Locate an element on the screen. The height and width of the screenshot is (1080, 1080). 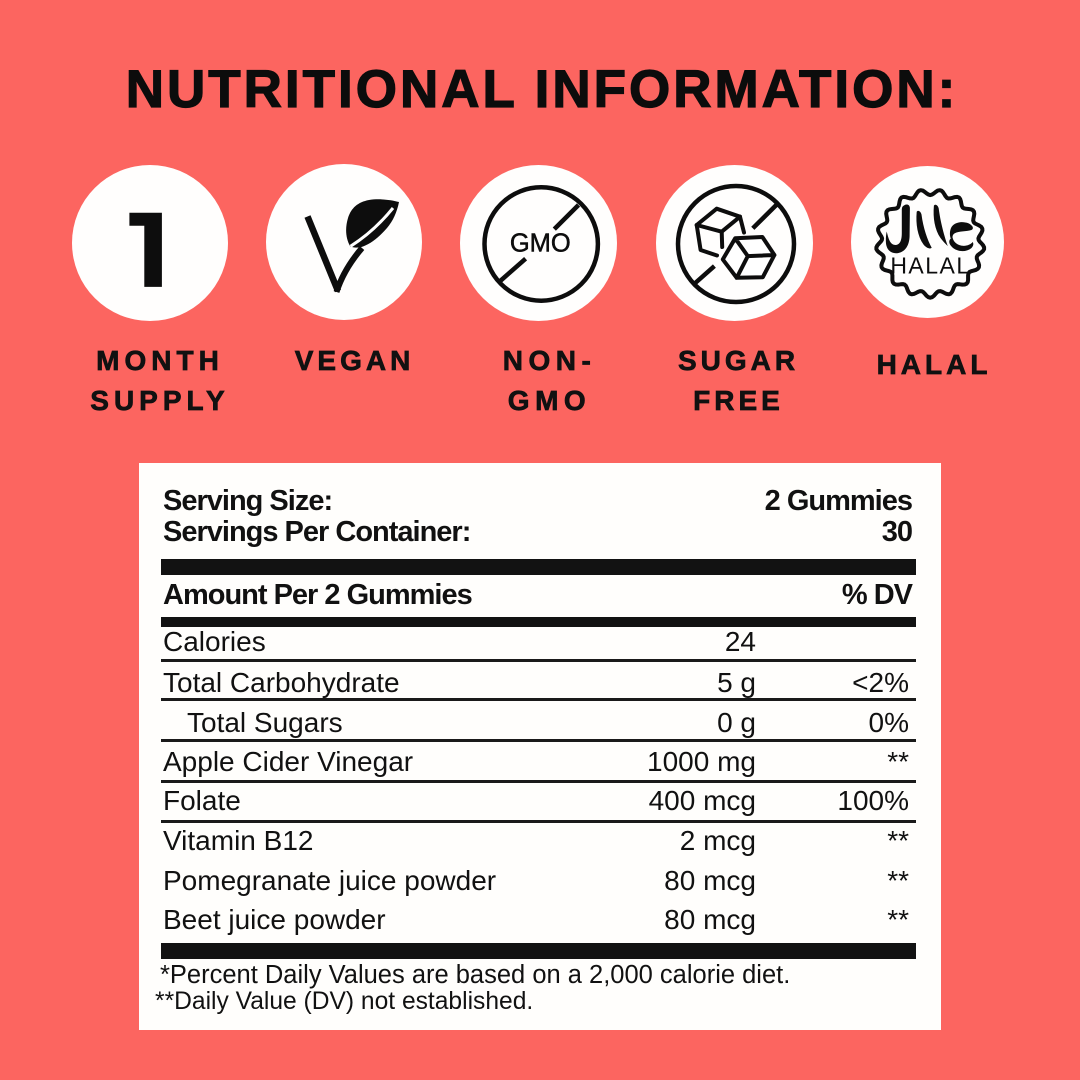
svg-text: HALAL is located at coordinates (930, 266).